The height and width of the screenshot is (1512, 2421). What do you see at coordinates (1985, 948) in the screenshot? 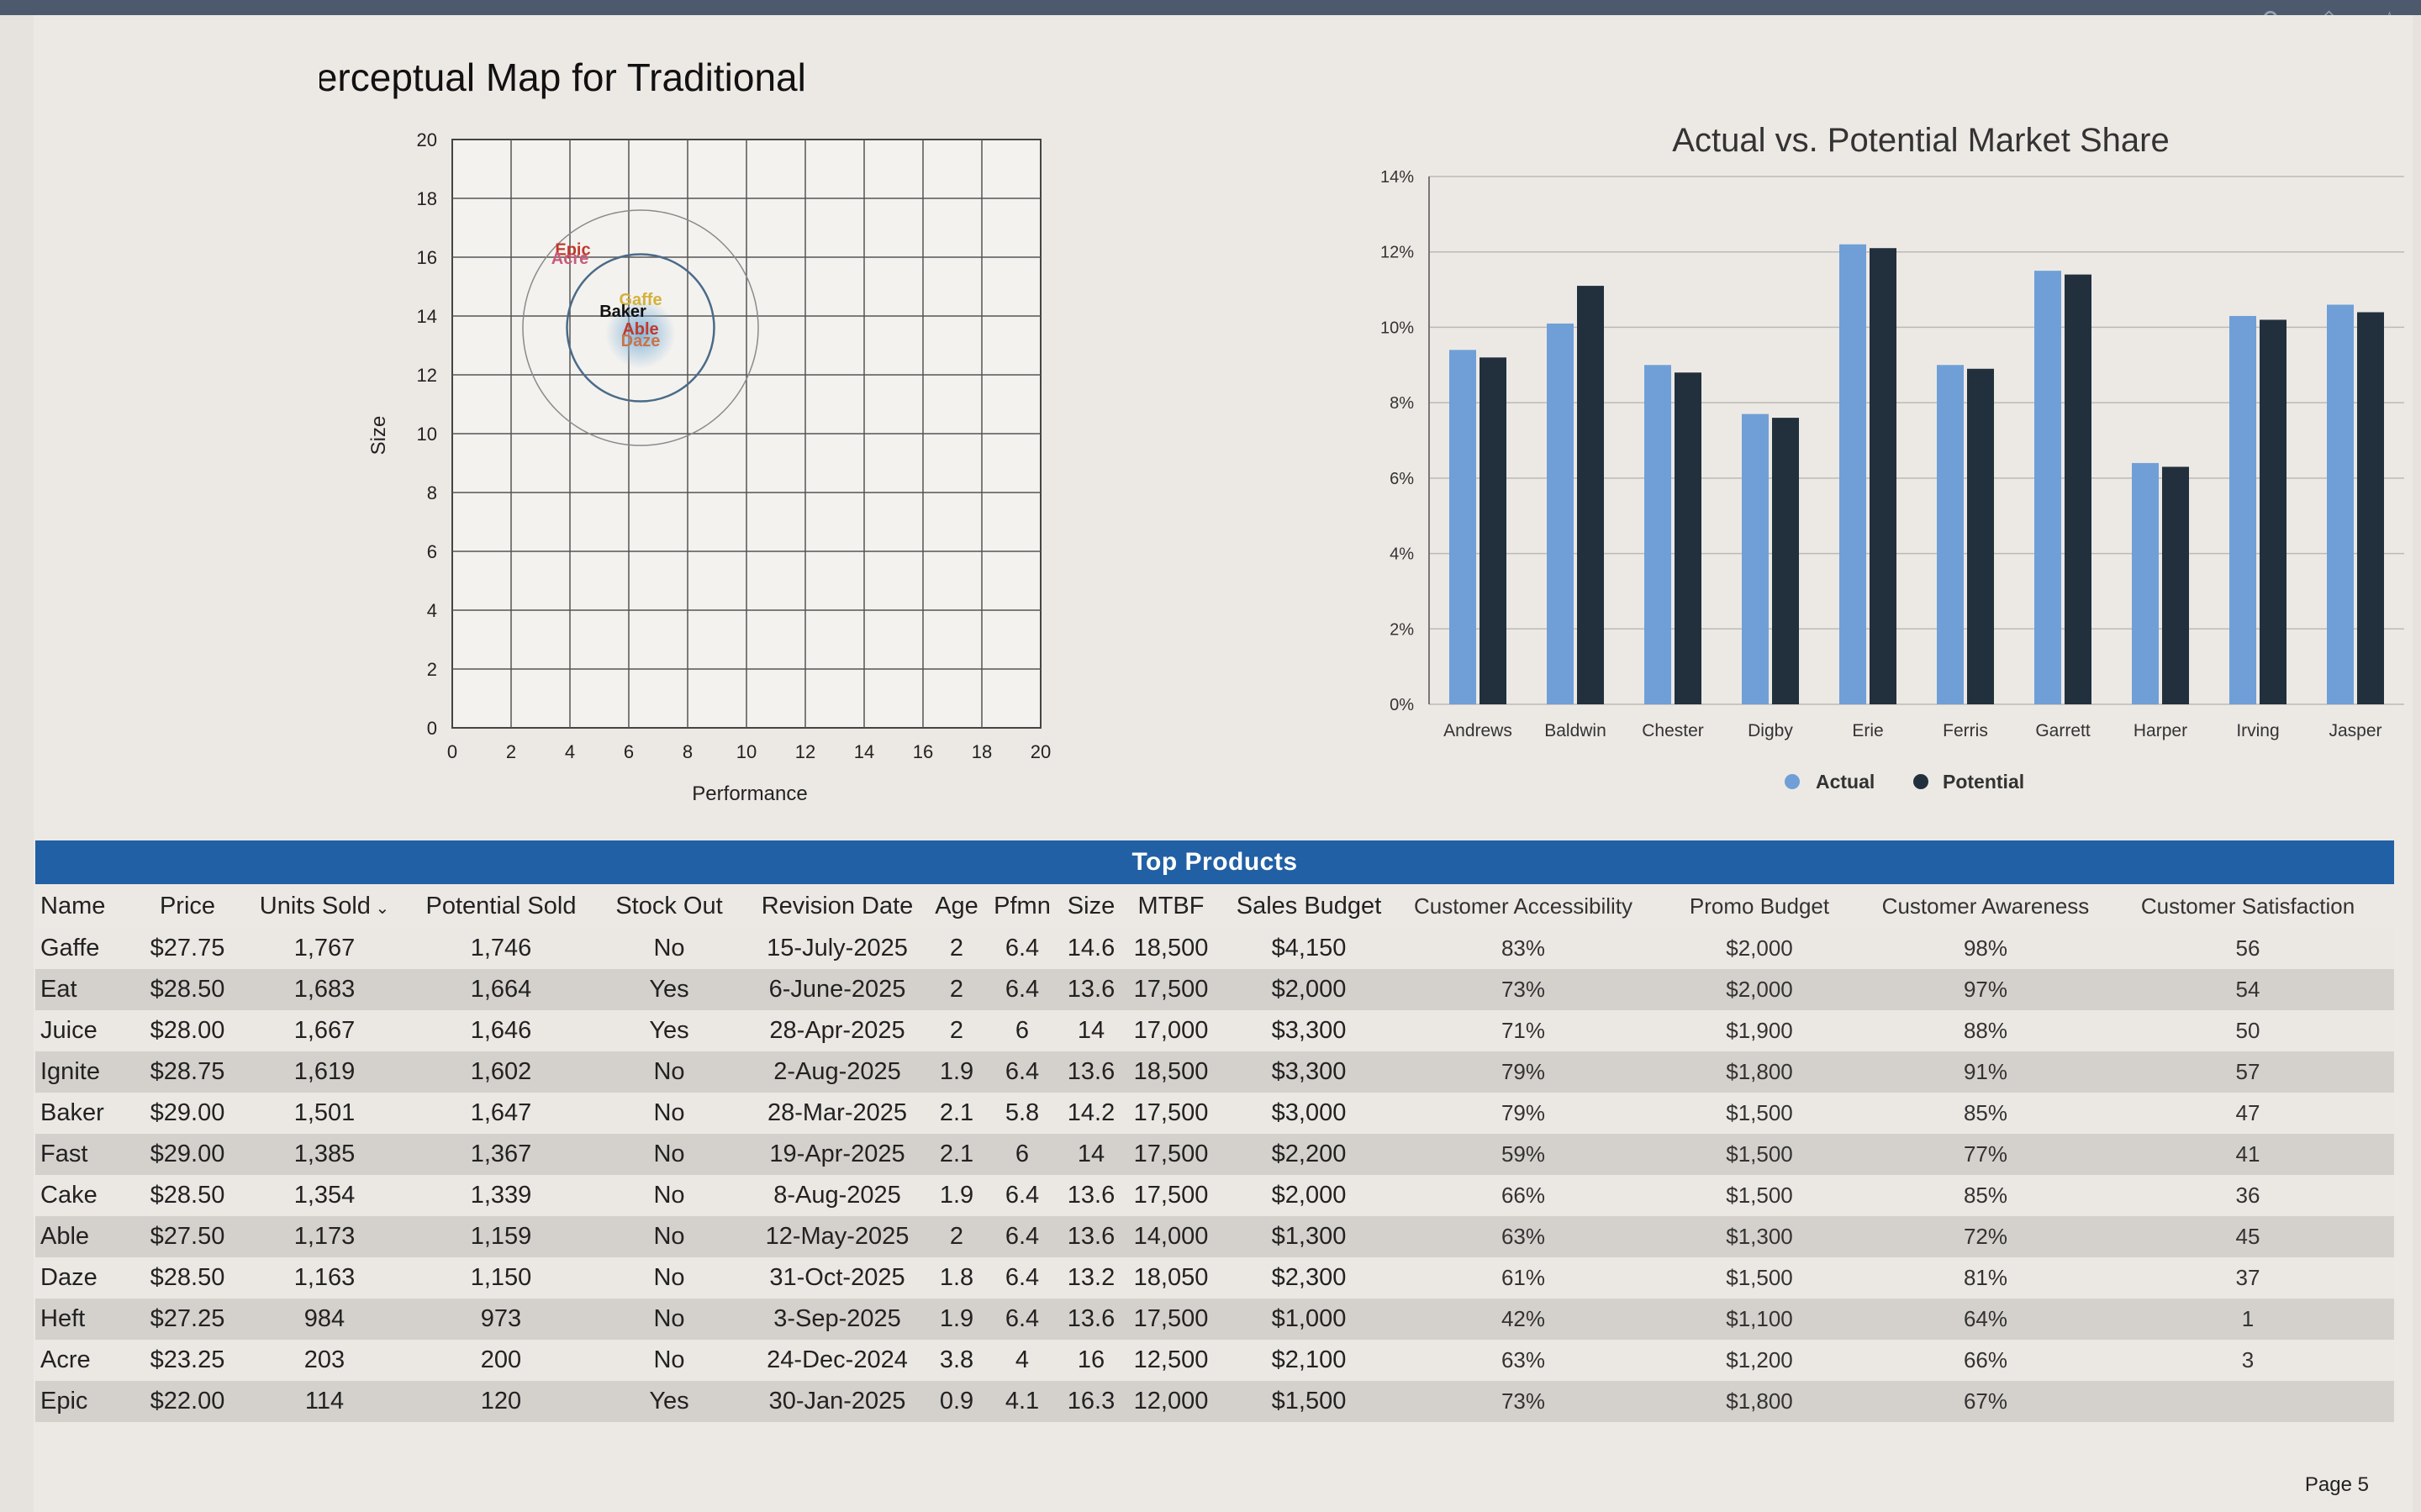
I see `table-cell: 98%` at bounding box center [1985, 948].